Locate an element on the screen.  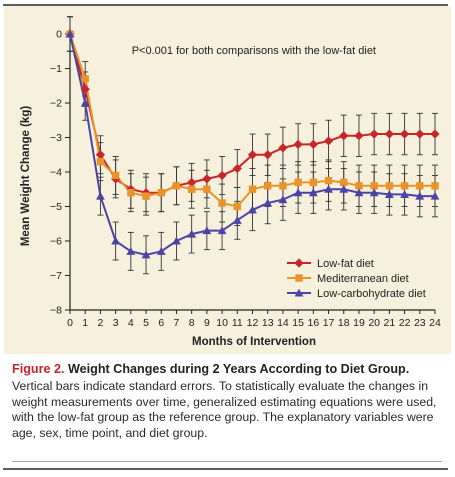
y-tick-label: −1 is located at coordinates (56, 69).